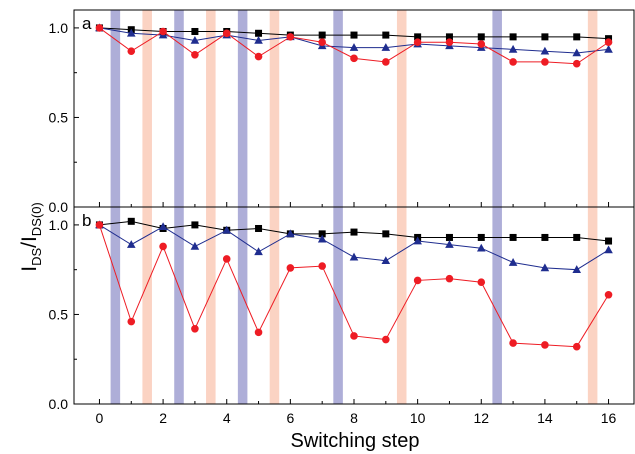 This screenshot has height=454, width=635. Describe the element at coordinates (609, 418) in the screenshot. I see `x-tick-label: 16` at that location.